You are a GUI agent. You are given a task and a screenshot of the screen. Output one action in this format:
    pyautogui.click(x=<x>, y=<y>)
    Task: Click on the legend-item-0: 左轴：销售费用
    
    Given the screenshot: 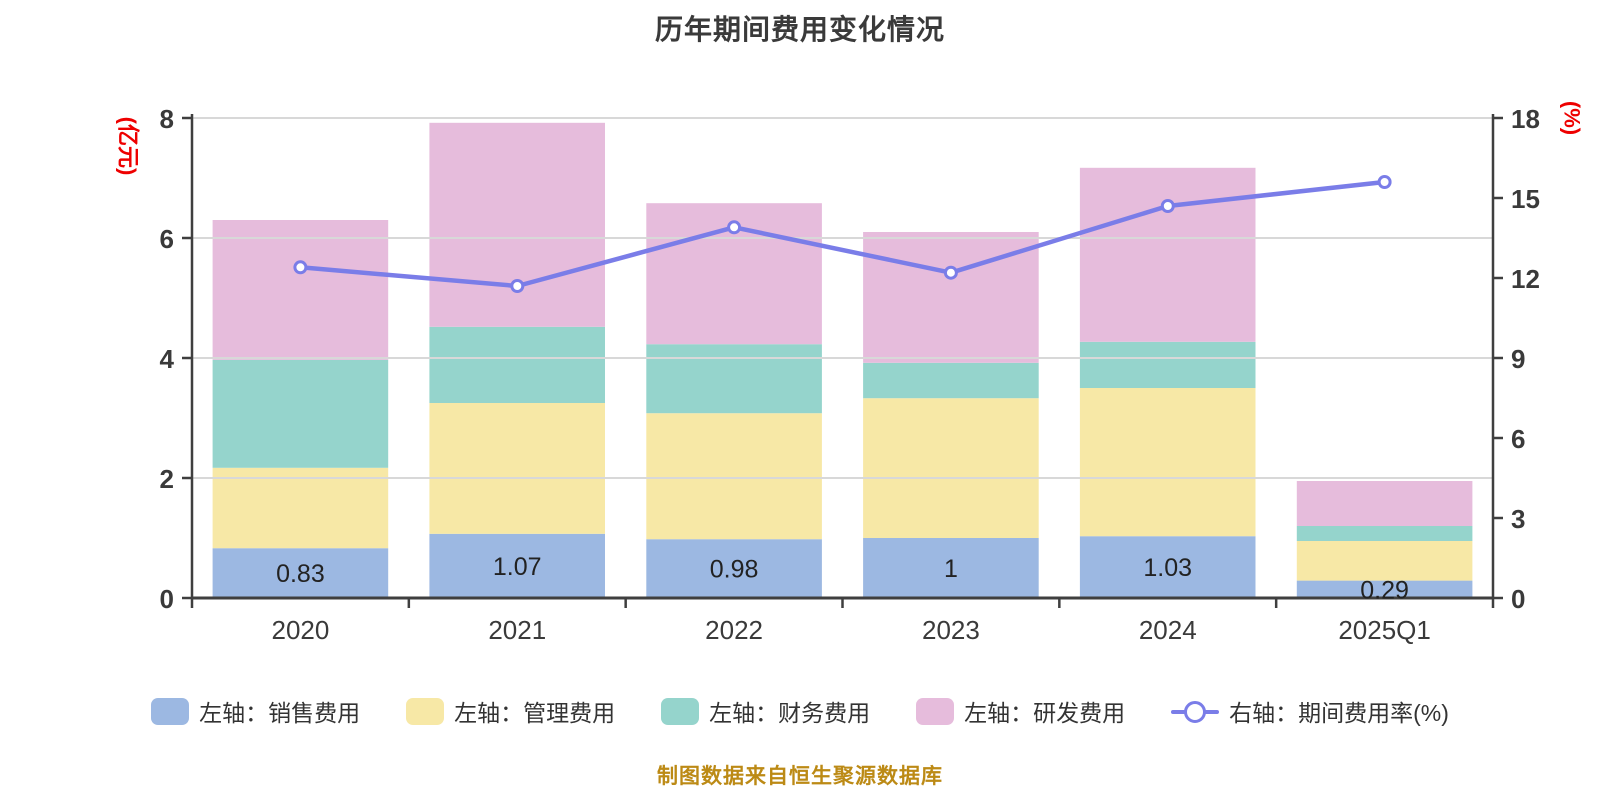 What is the action you would take?
    pyautogui.click(x=255, y=711)
    